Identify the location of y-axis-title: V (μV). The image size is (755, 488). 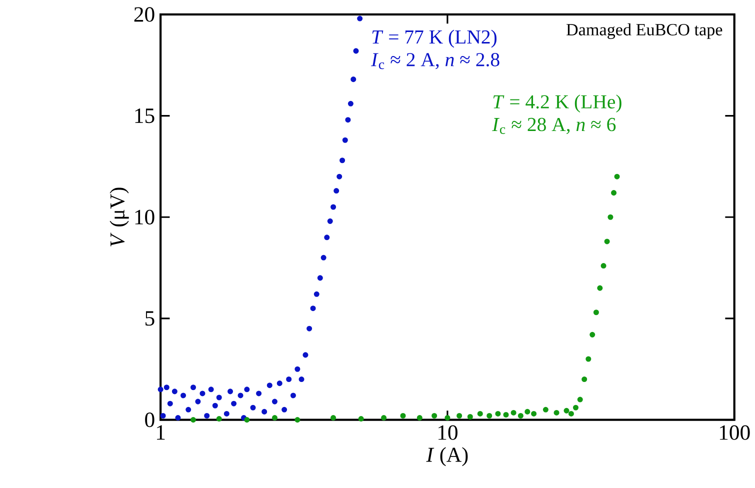
(119, 217).